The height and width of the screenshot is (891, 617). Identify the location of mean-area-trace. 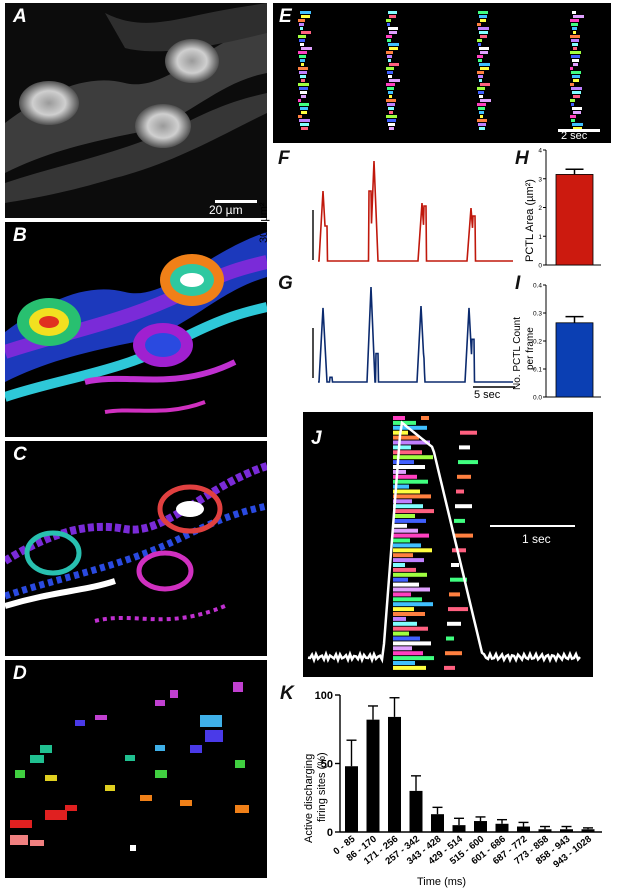
(444, 542).